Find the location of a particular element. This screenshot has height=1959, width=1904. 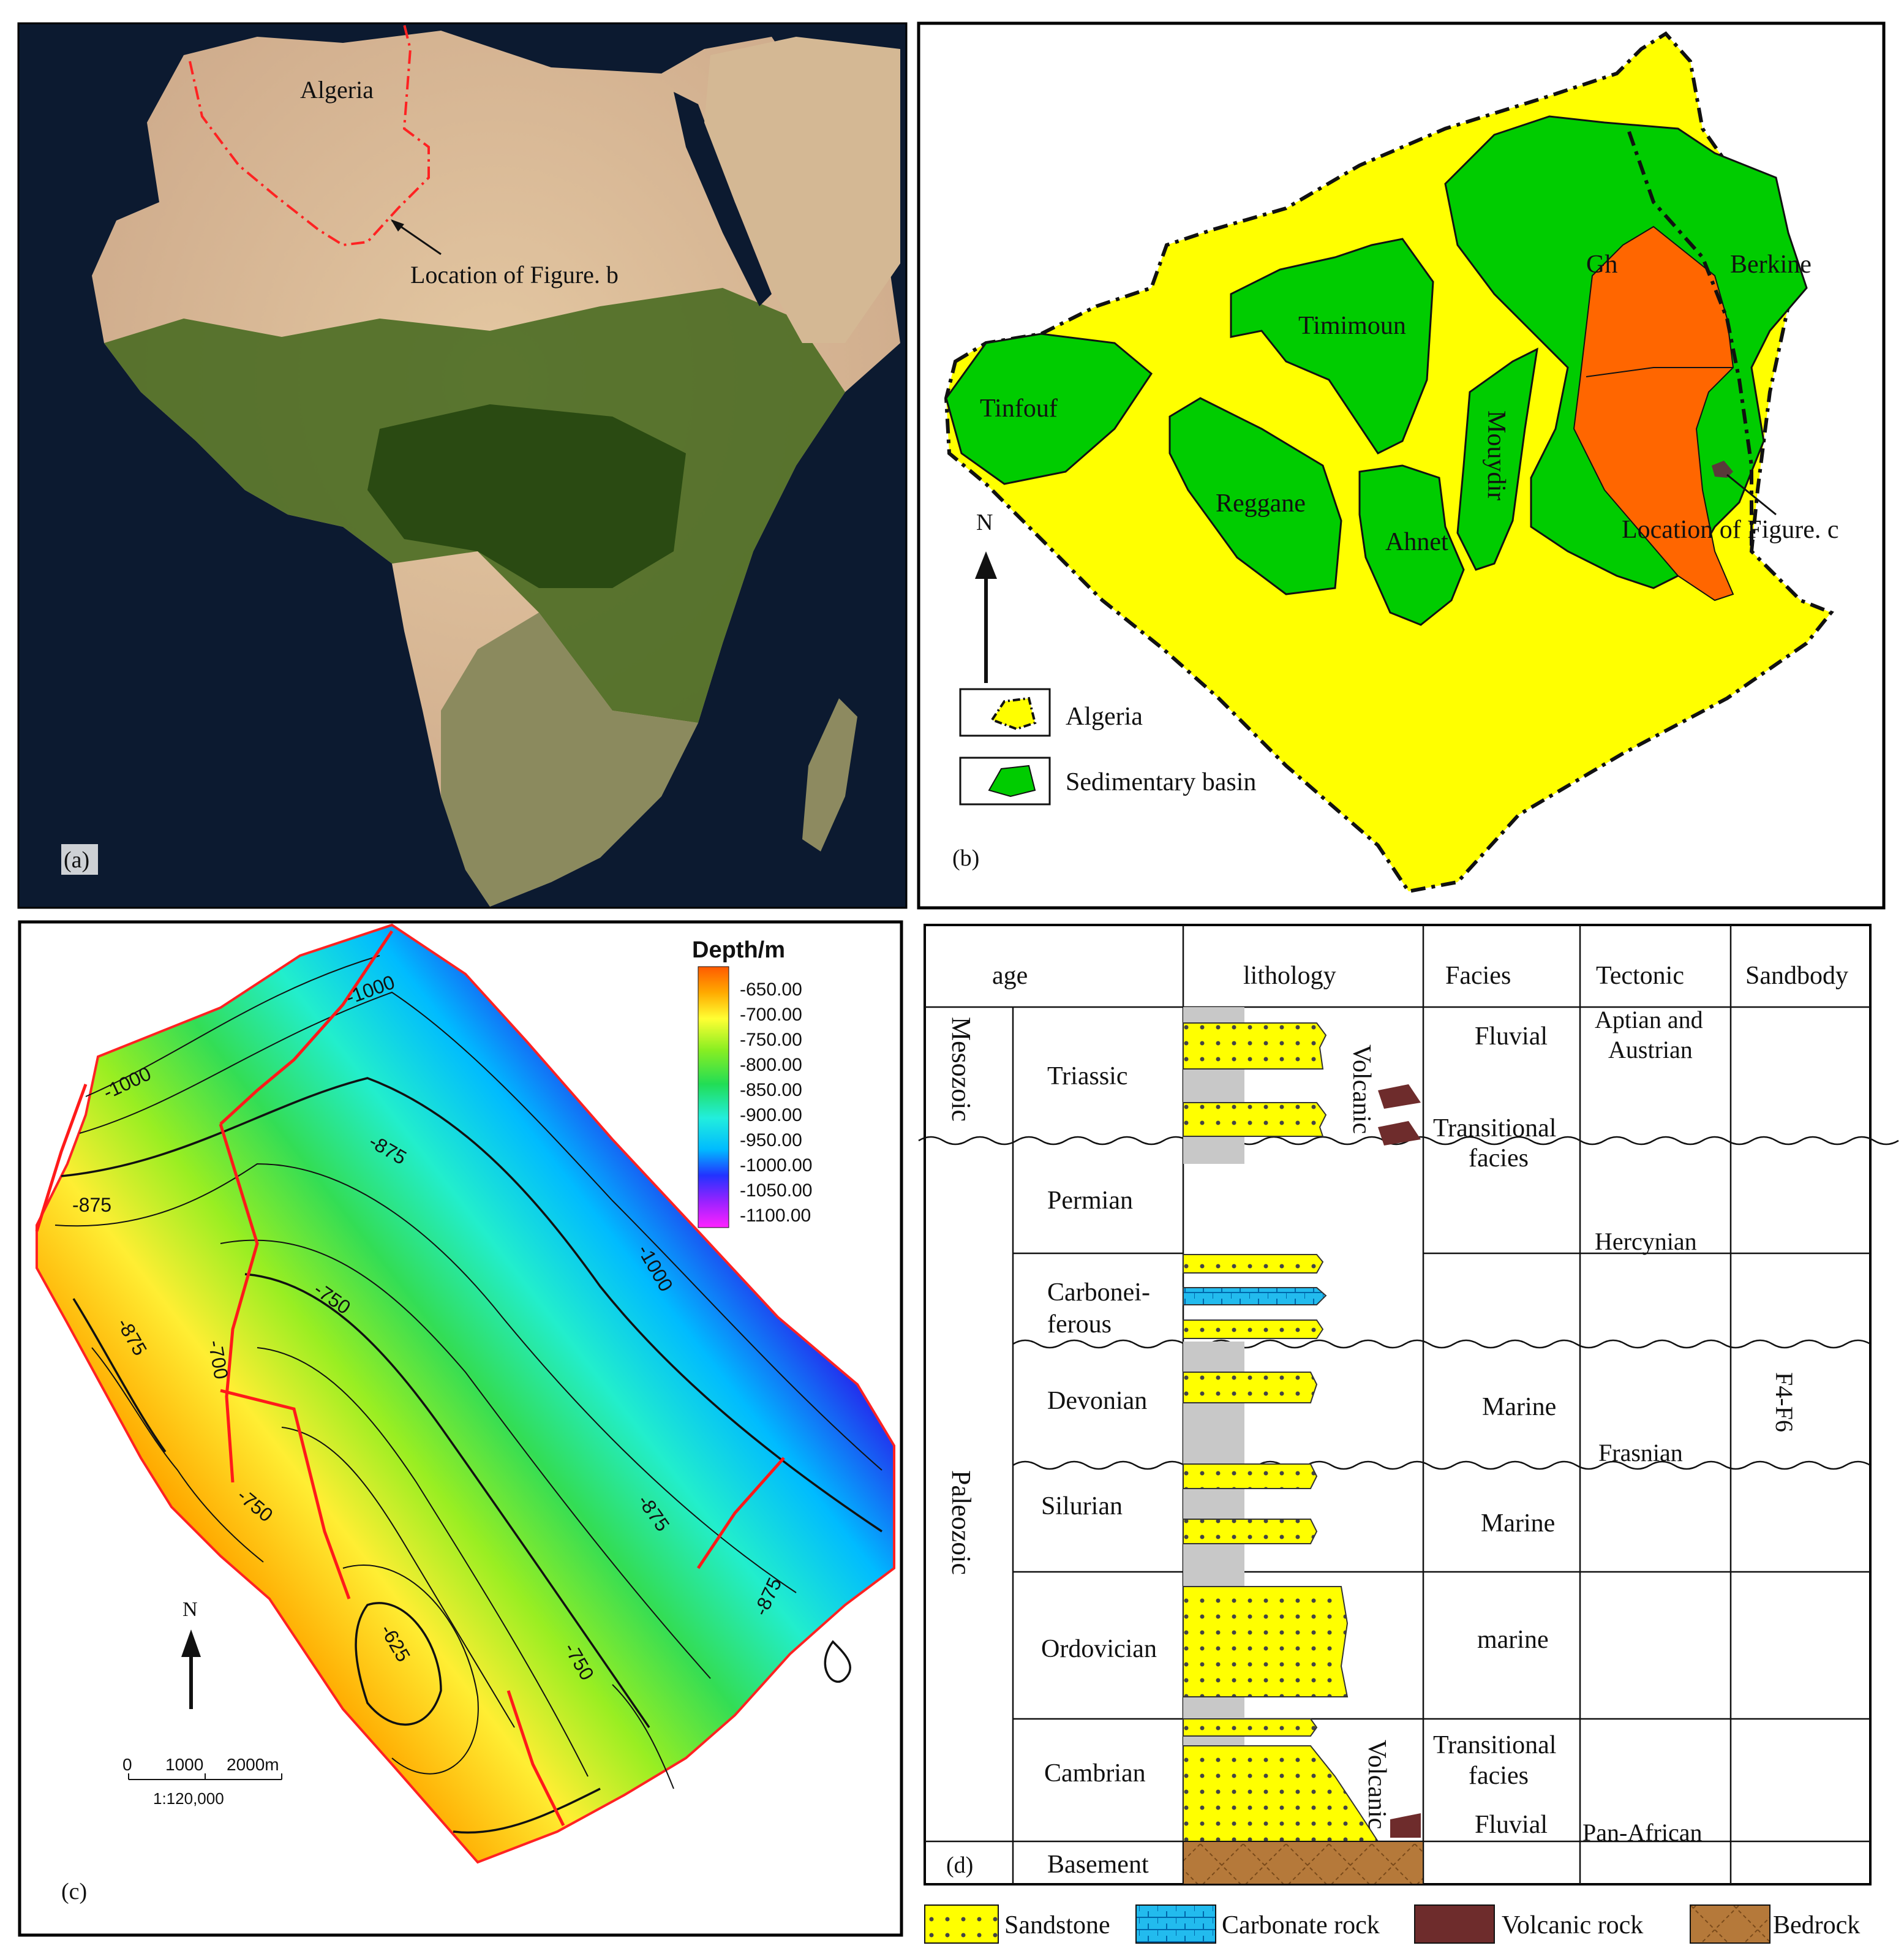

svg-text: Permian is located at coordinates (1090, 1201).